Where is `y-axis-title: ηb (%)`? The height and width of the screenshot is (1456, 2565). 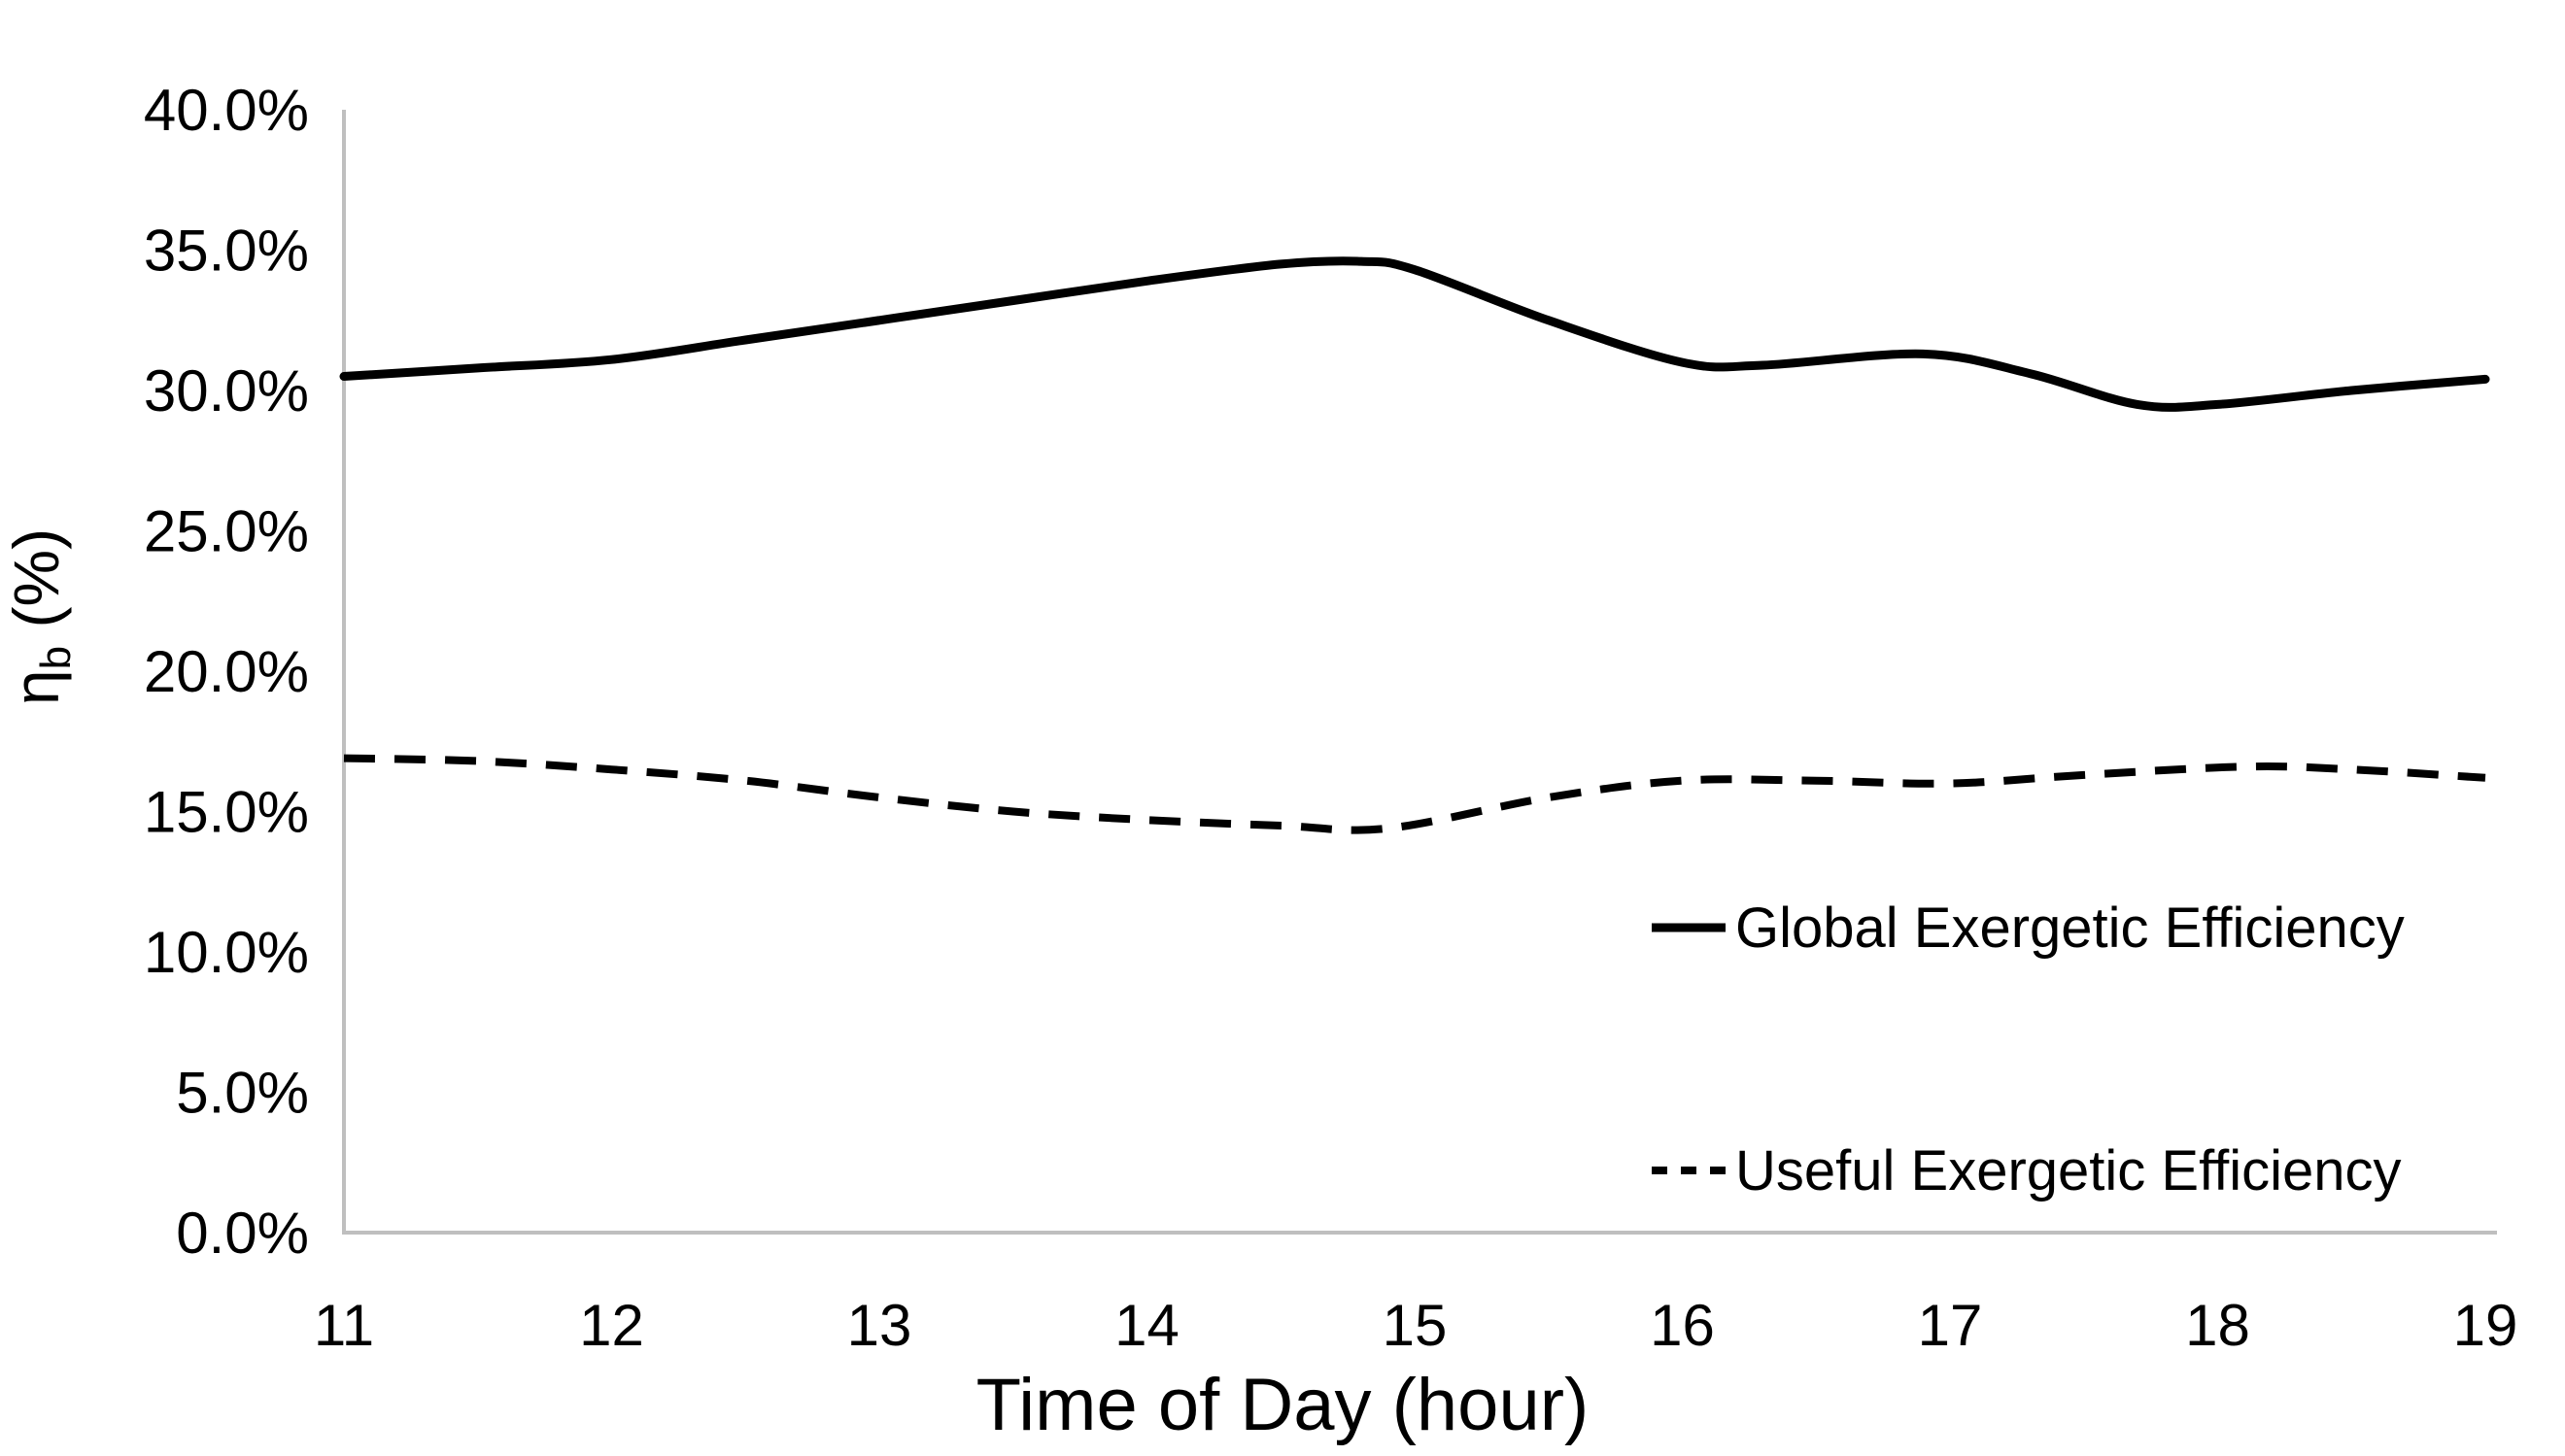
y-axis-title: ηb (%) is located at coordinates (40, 616).